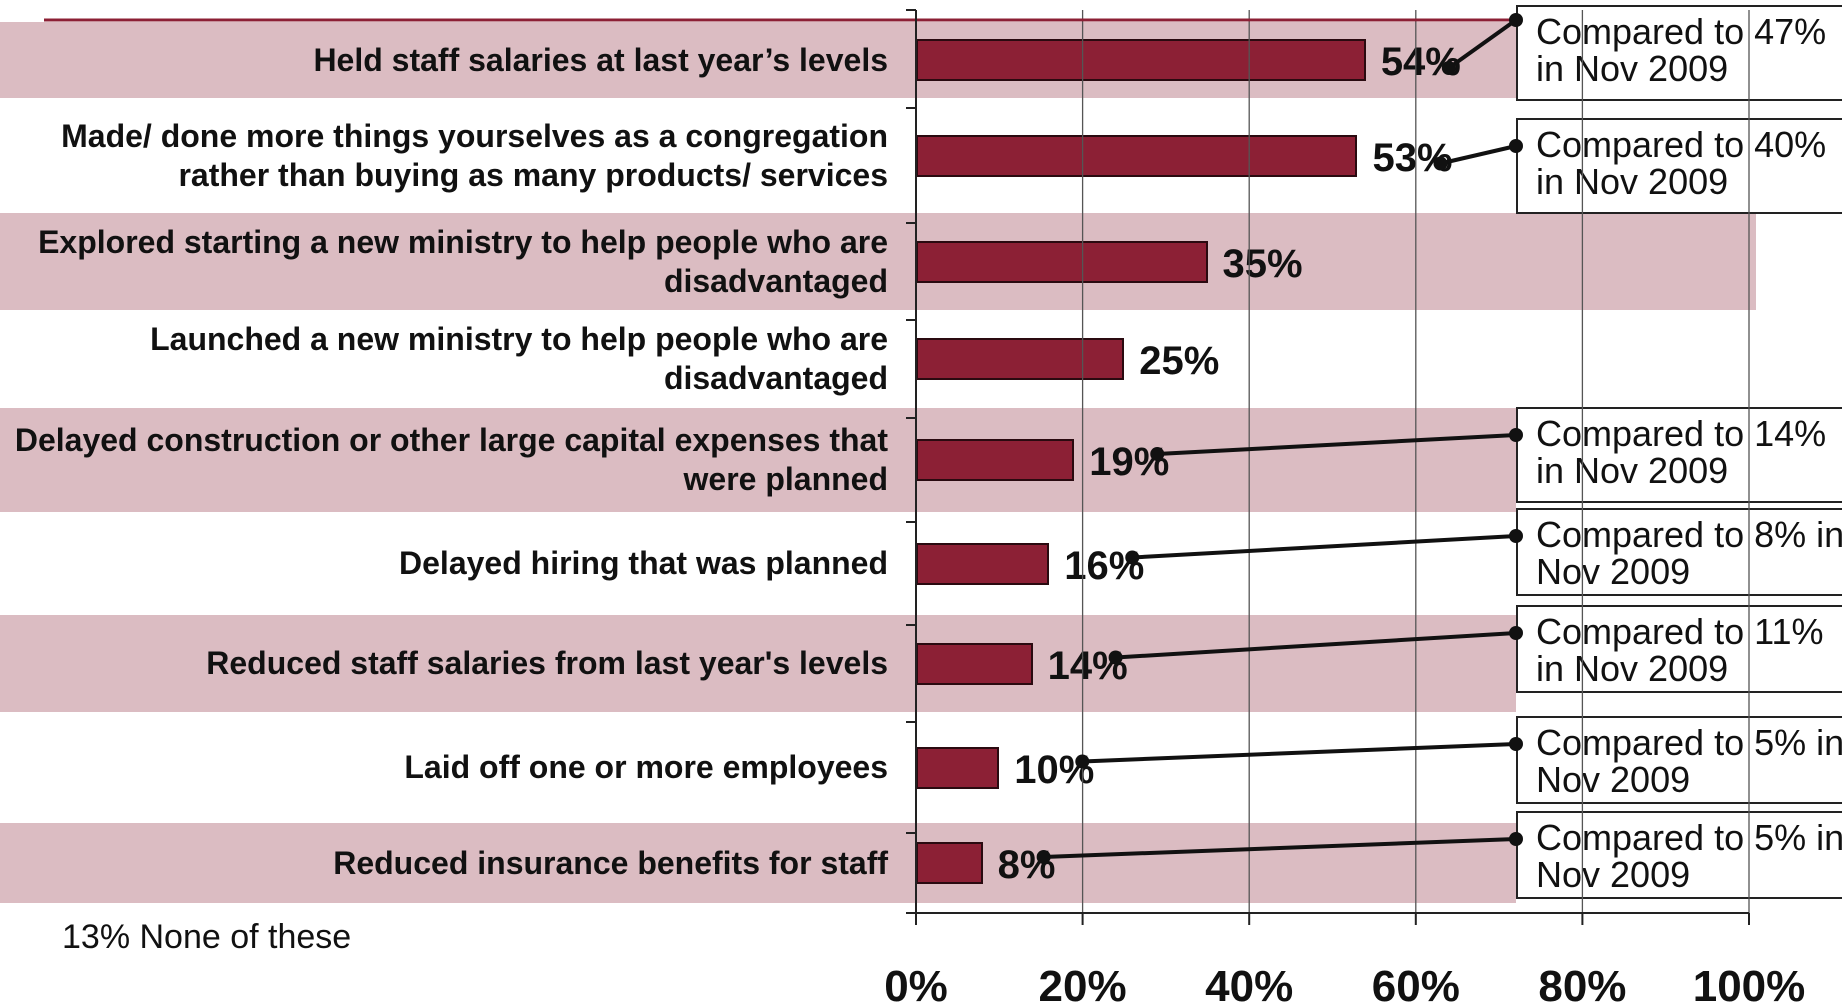 The image size is (1842, 1004). I want to click on x-tick-label: 60%, so click(1415, 983).